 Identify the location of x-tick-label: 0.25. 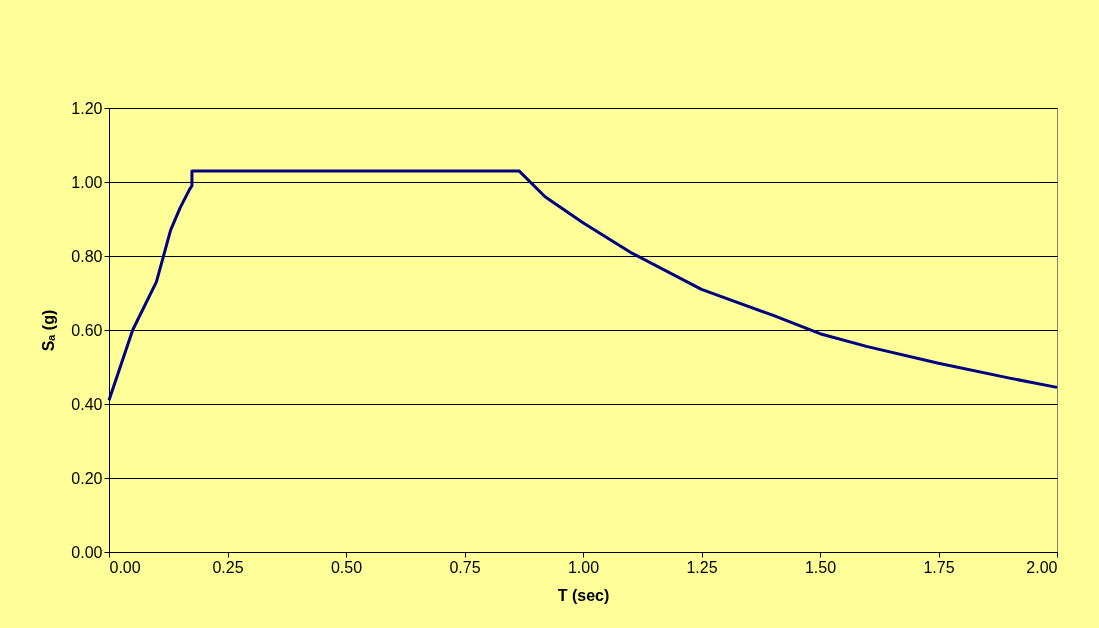
(228, 567).